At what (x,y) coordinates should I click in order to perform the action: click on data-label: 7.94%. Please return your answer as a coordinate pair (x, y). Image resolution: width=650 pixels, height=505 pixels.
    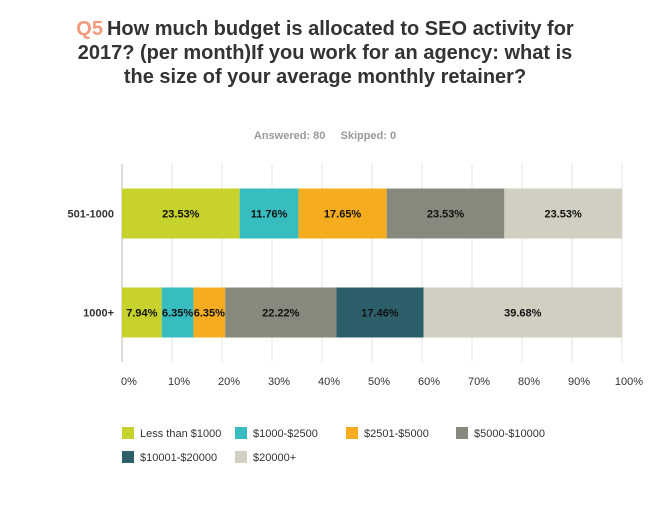
    Looking at the image, I should click on (141, 314).